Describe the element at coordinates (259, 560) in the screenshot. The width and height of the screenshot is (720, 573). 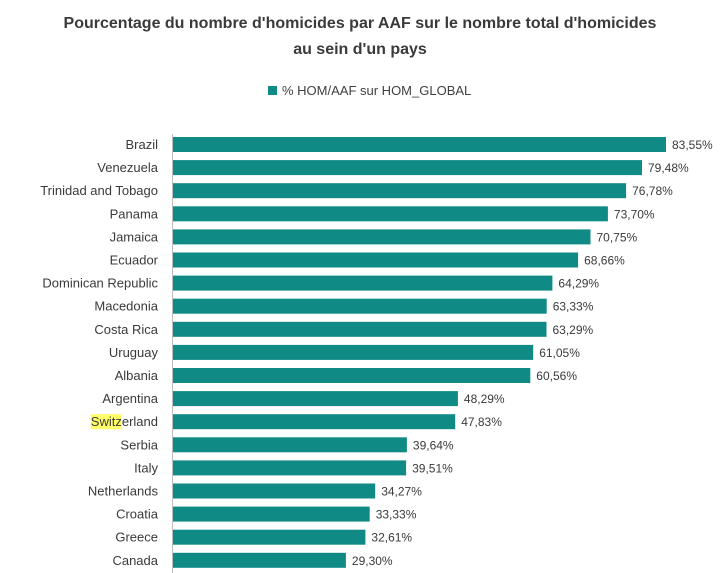
I see `bar-canada` at that location.